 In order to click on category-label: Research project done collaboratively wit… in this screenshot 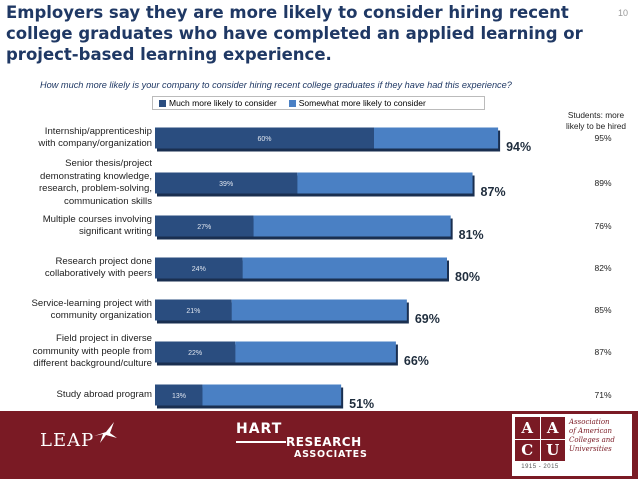, I will do `click(98, 267)`.